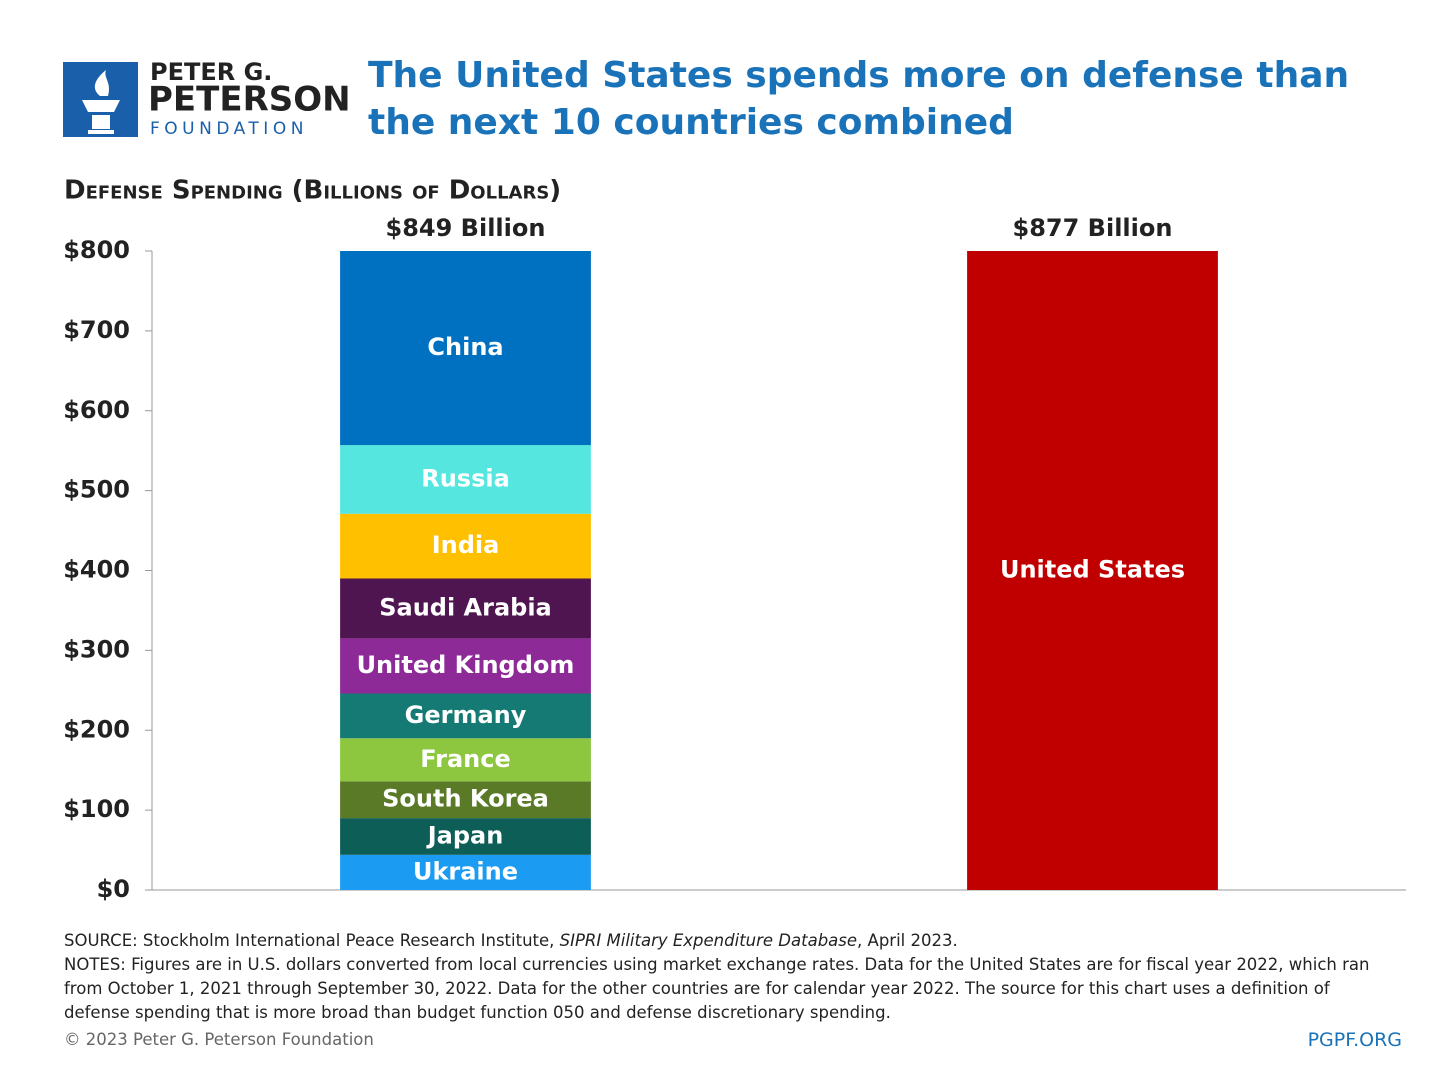  I want to click on segment-label: China, so click(465, 347).